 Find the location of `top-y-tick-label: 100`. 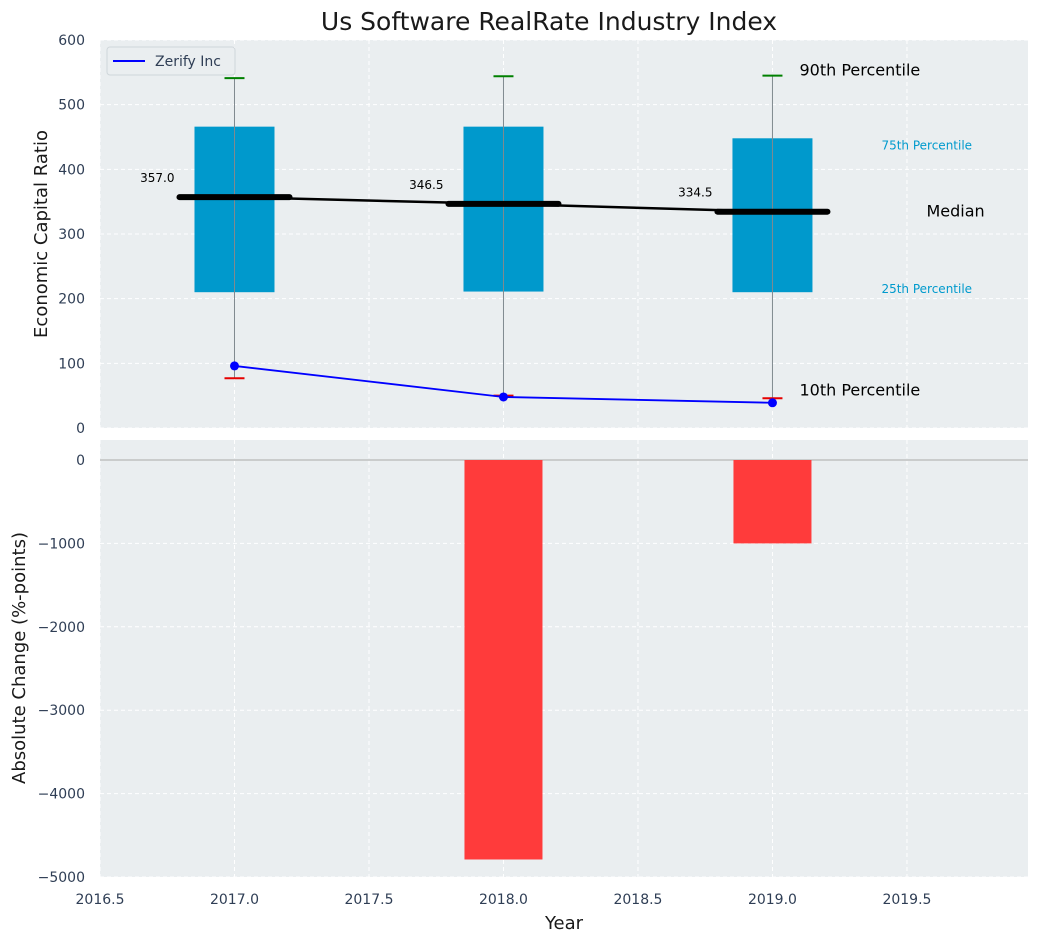

top-y-tick-label: 100 is located at coordinates (71, 364).